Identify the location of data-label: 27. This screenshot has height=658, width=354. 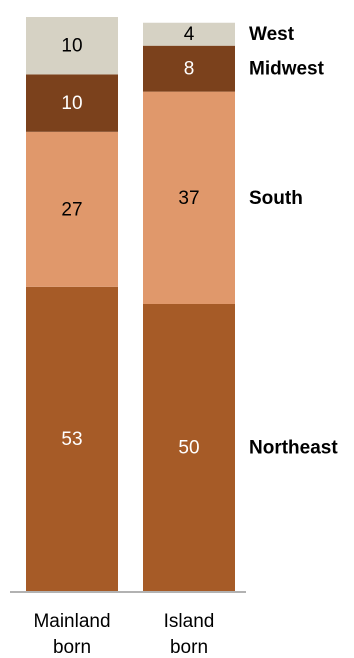
(71, 209).